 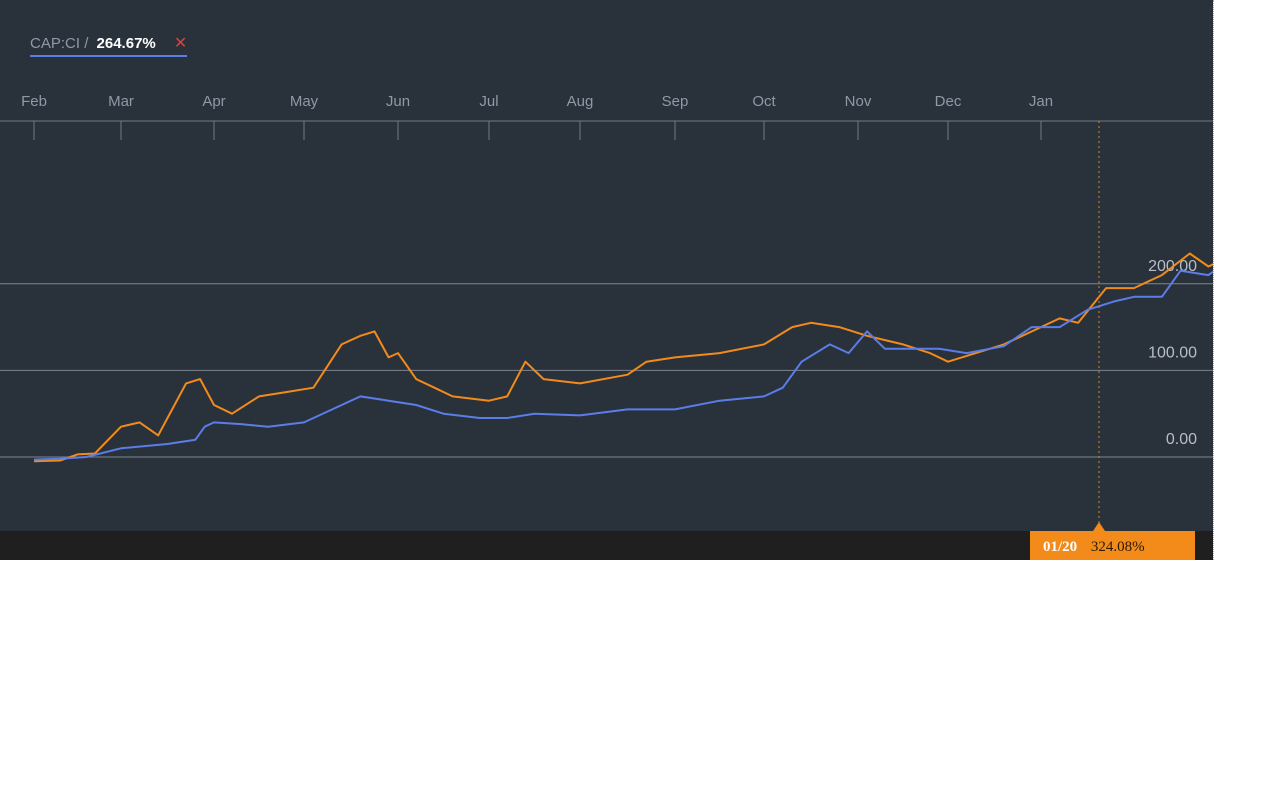 I want to click on panel-edge, so click(x=1214, y=280).